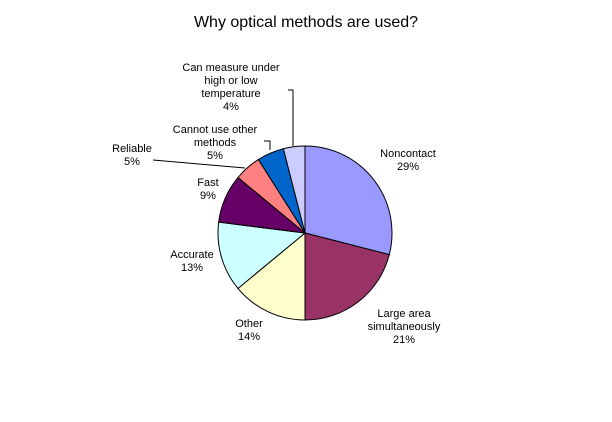 This screenshot has height=422, width=612. I want to click on slice-label-2: Other 14%, so click(249, 330).